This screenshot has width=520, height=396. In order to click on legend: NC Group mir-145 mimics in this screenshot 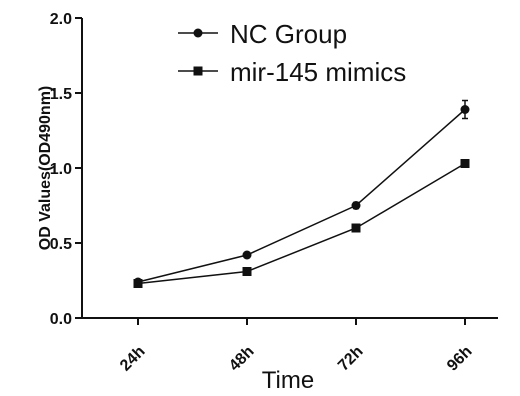, I will do `click(292, 53)`.